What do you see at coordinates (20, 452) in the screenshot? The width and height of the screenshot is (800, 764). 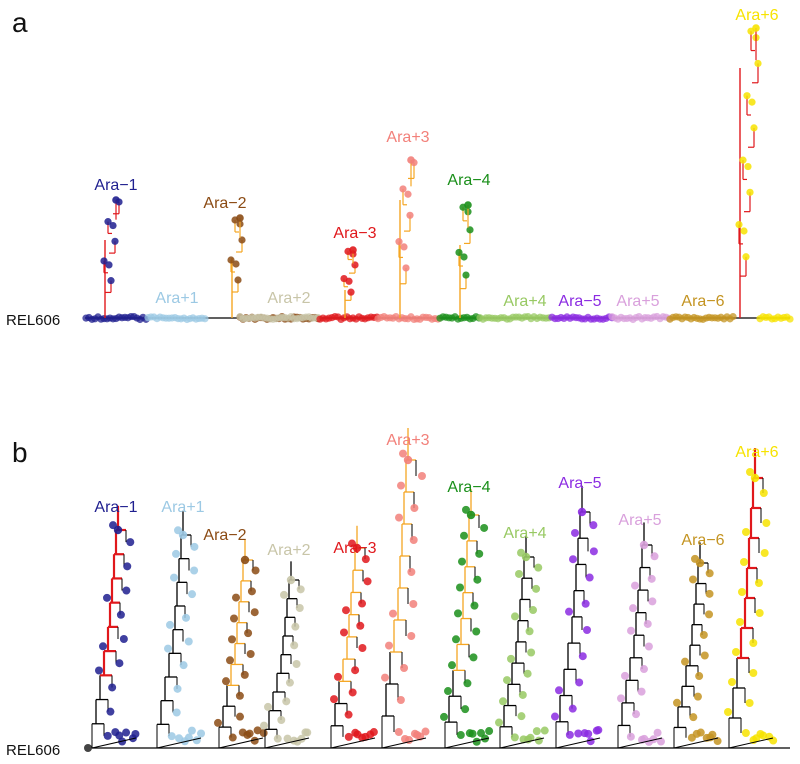 I see `panel-letter-b: b` at bounding box center [20, 452].